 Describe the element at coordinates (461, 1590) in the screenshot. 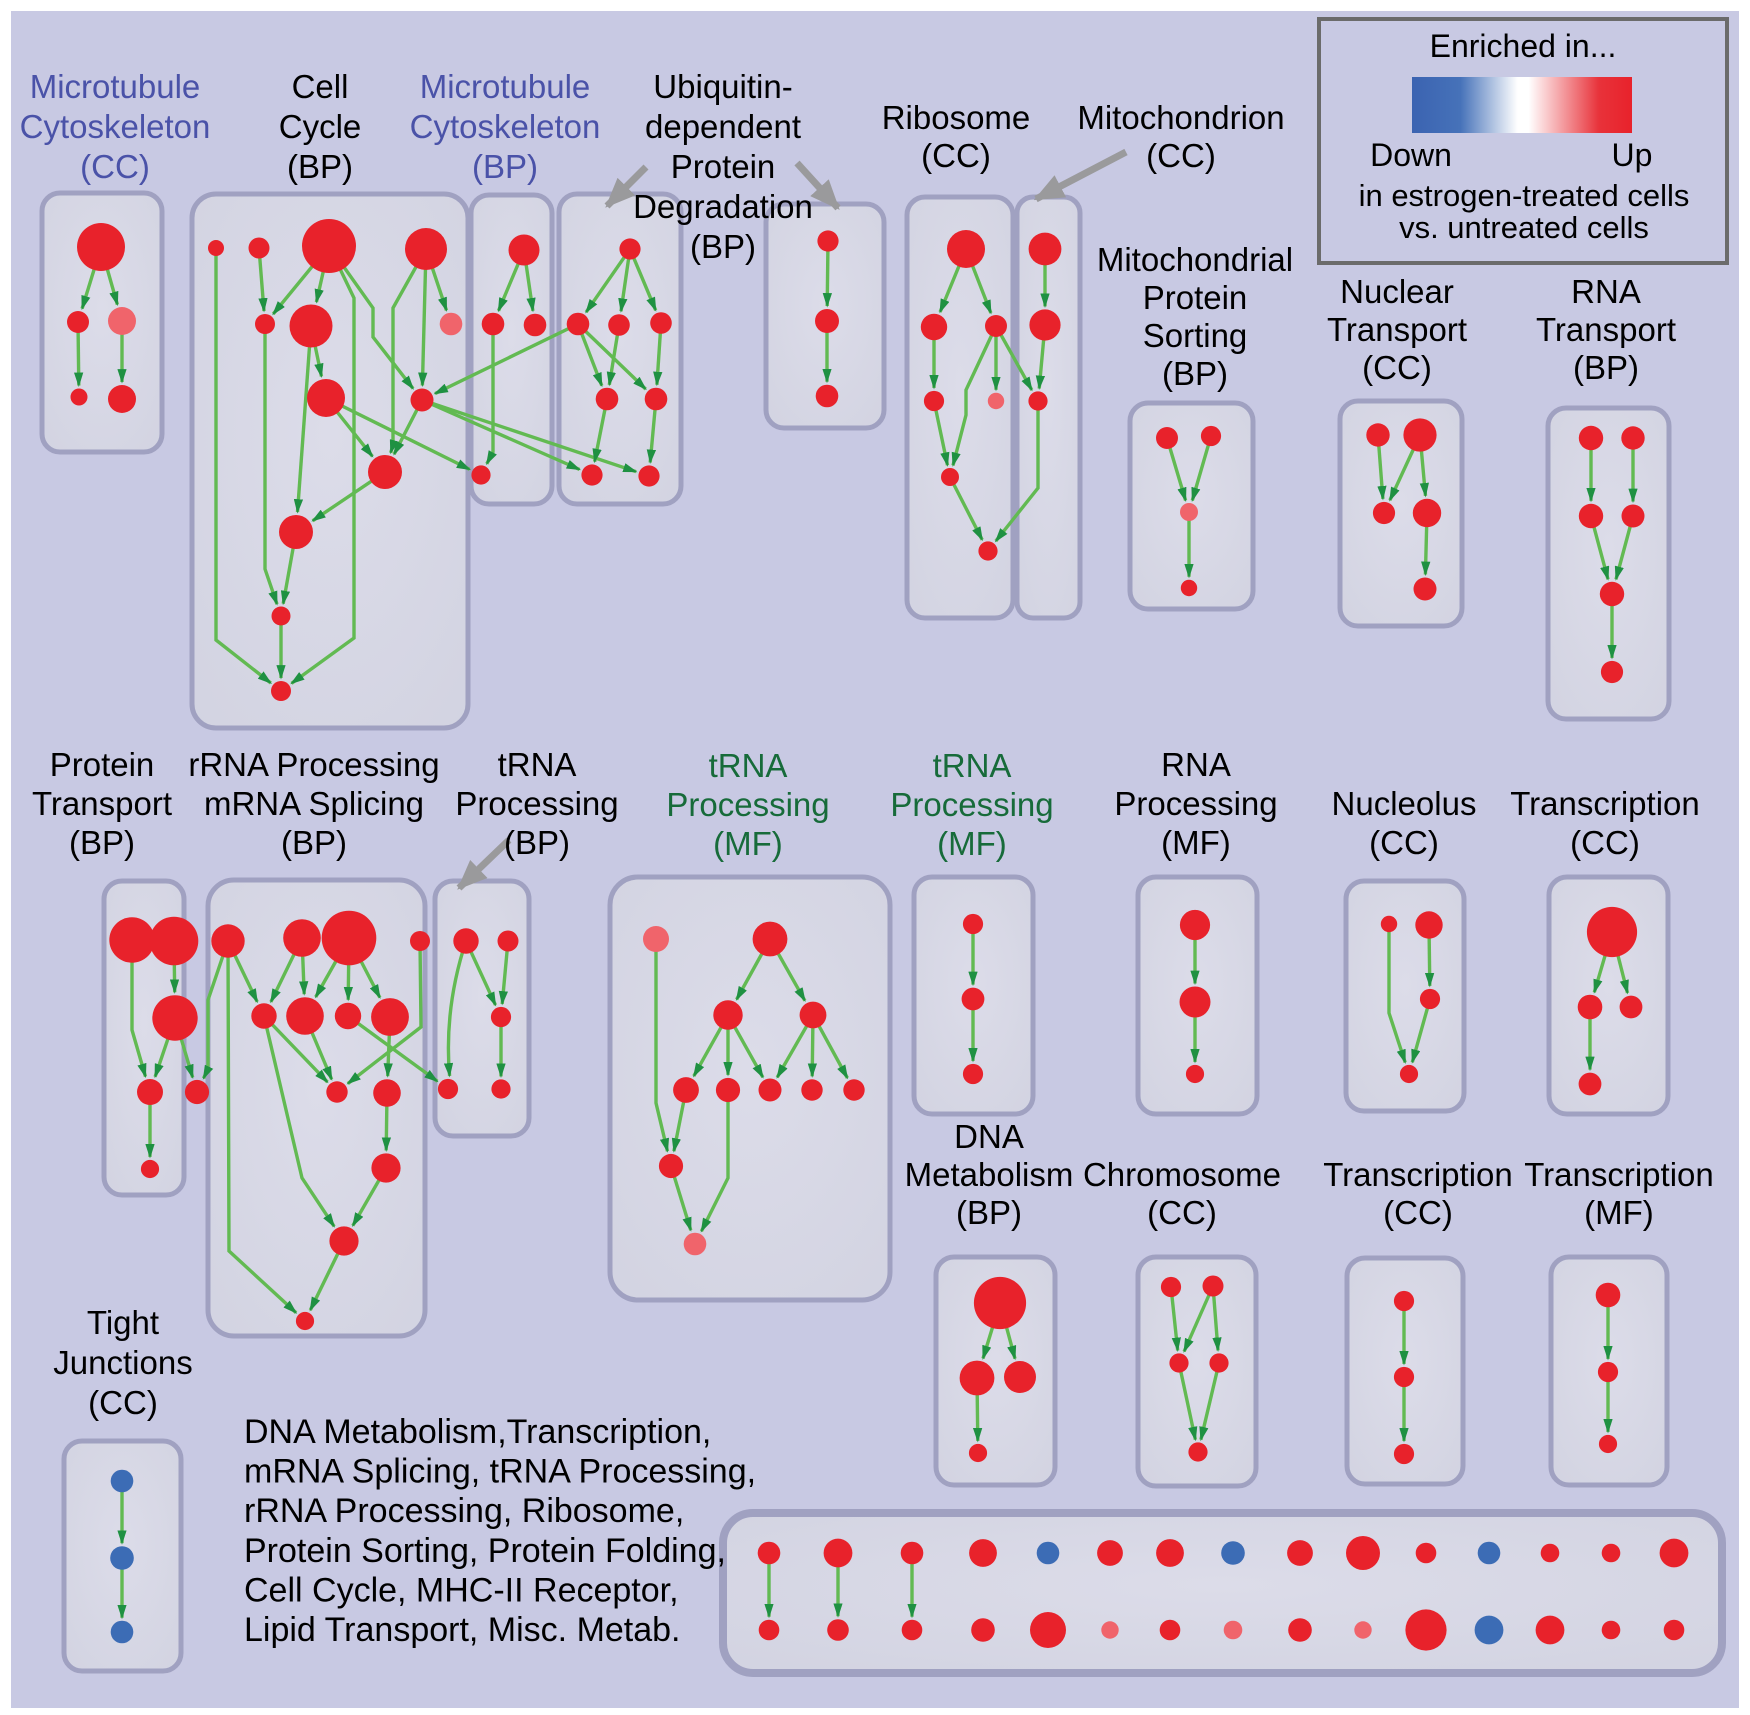

I see `svg-text: Cell Cycle, MHC-II Receptor,` at that location.